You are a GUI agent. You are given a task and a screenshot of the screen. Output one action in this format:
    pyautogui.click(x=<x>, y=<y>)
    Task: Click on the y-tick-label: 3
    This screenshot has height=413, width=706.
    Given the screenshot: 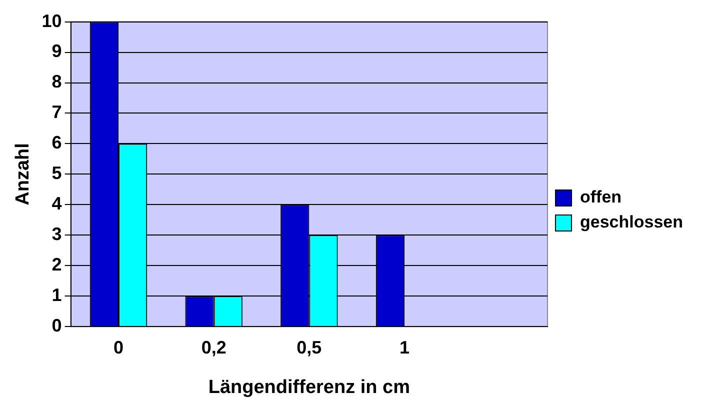 What is the action you would take?
    pyautogui.click(x=57, y=234)
    